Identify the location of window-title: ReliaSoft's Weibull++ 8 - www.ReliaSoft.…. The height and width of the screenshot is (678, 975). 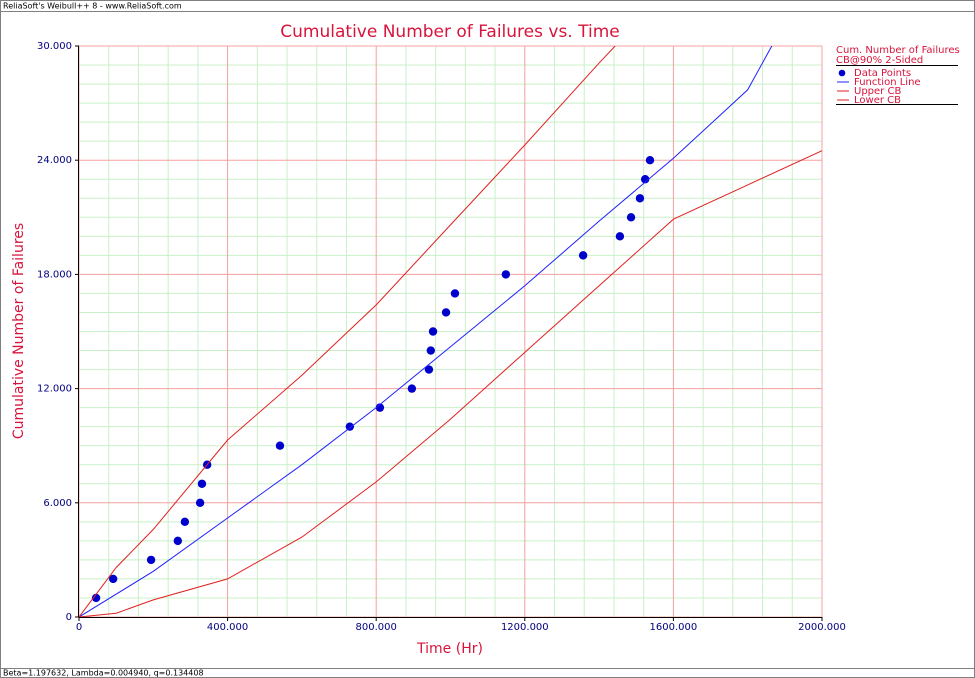
(92, 6).